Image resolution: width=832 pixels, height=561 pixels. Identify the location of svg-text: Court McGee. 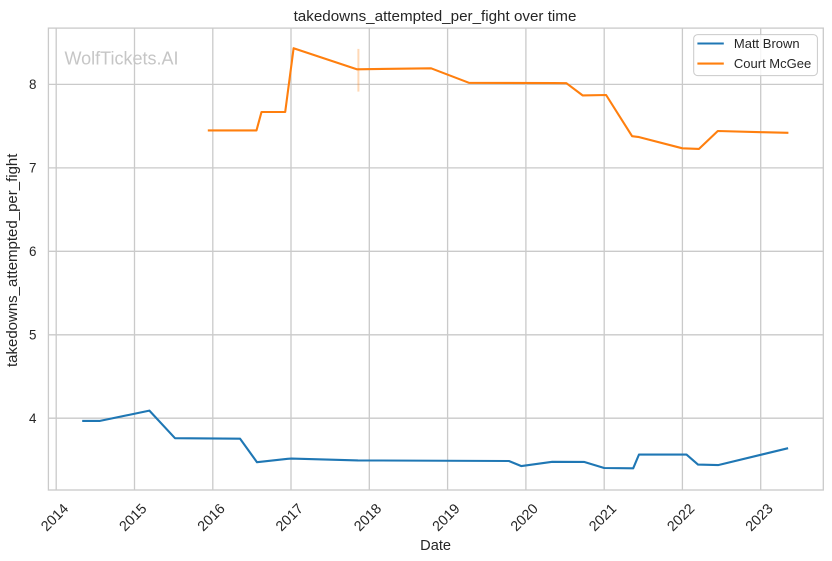
(772, 63).